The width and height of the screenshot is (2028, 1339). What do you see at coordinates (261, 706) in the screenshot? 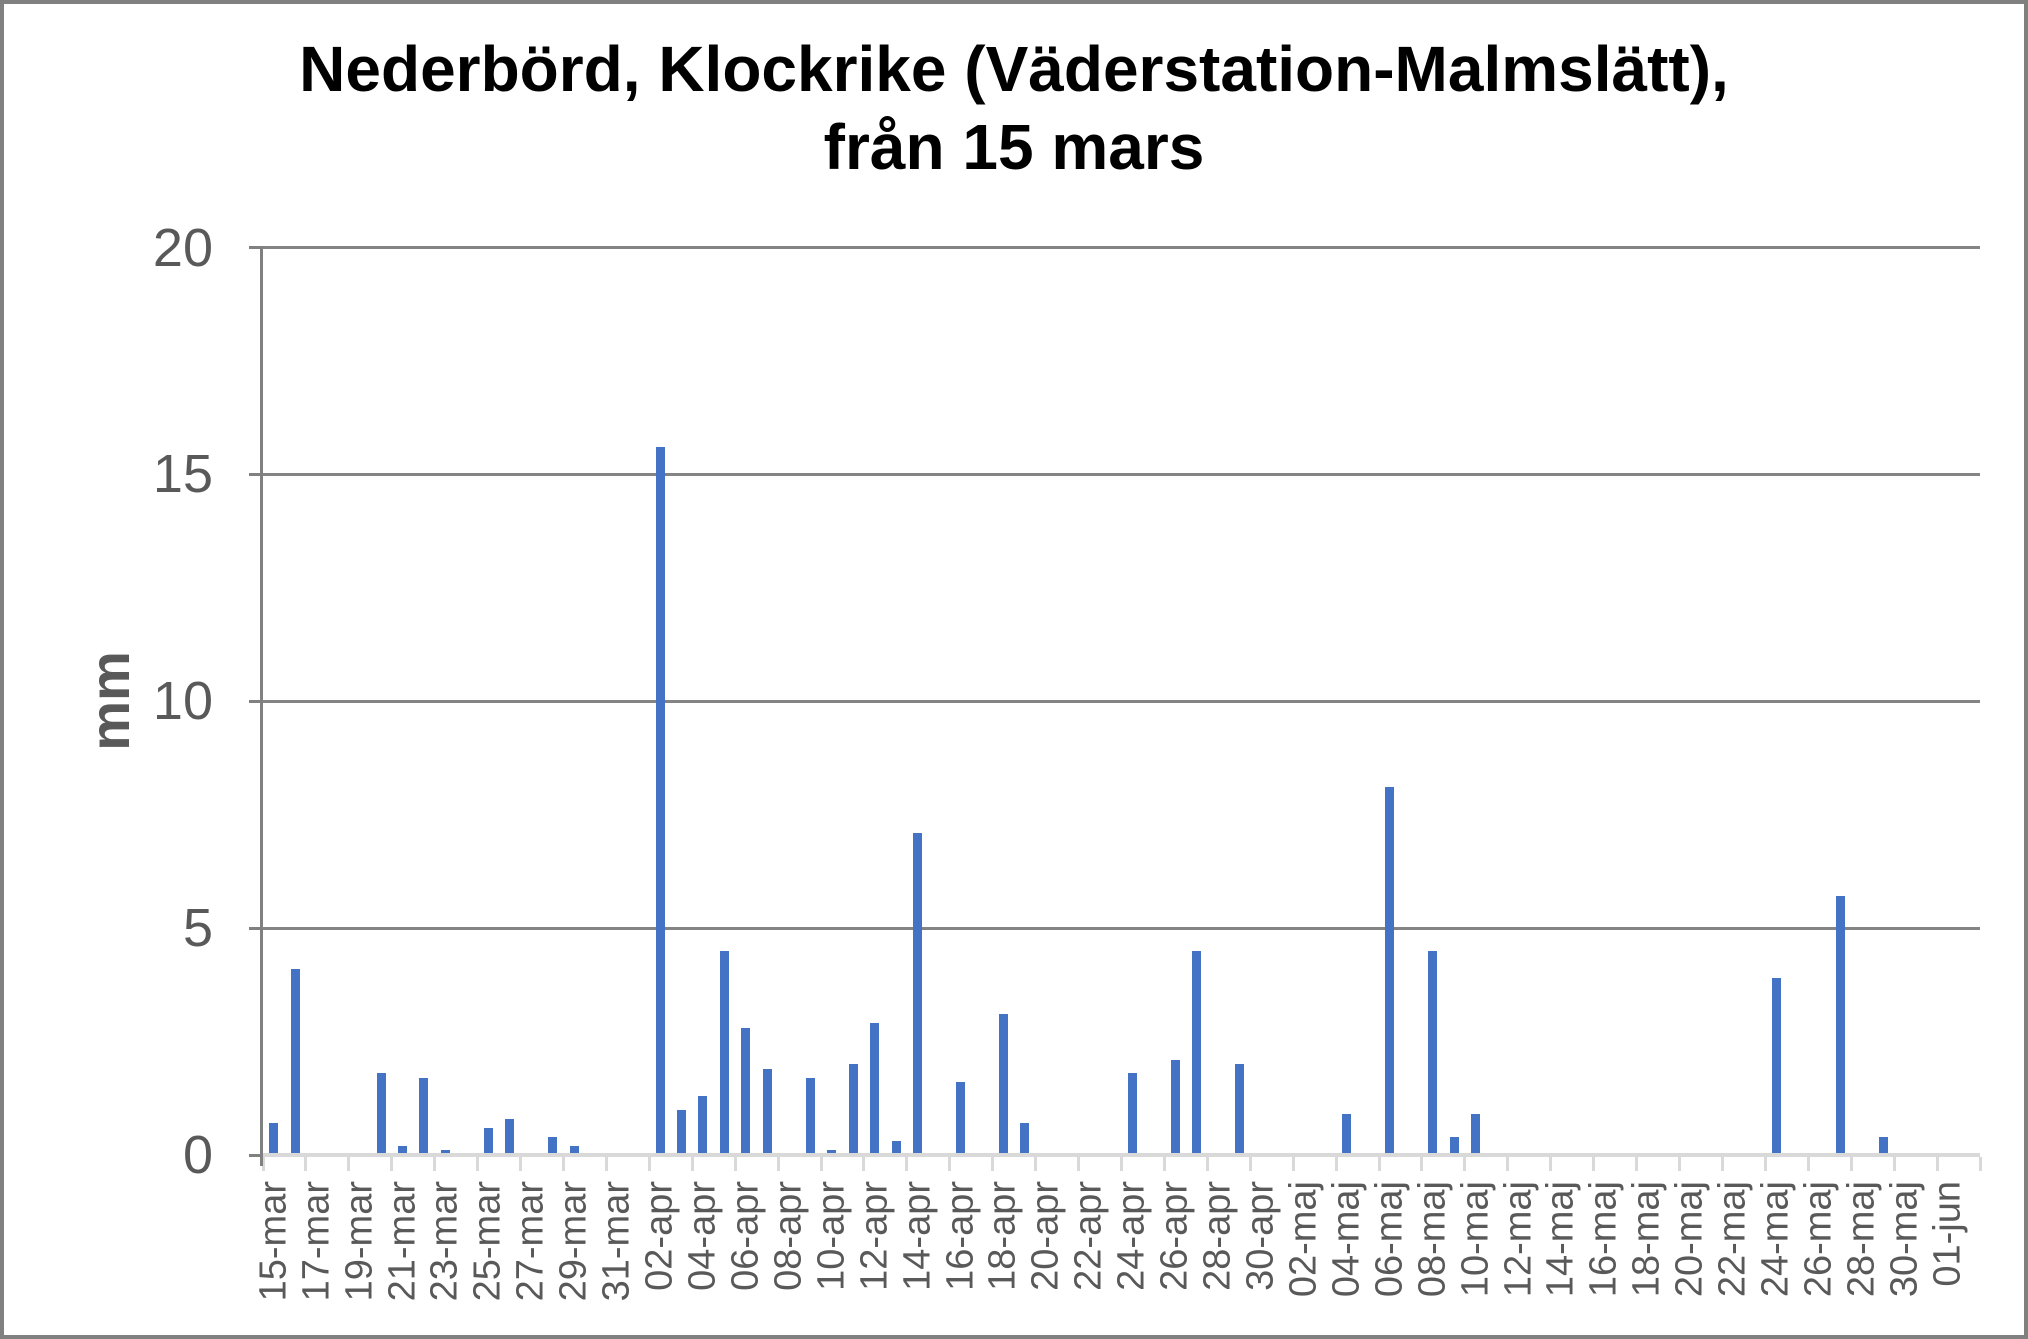
I see `y-axis-line` at bounding box center [261, 706].